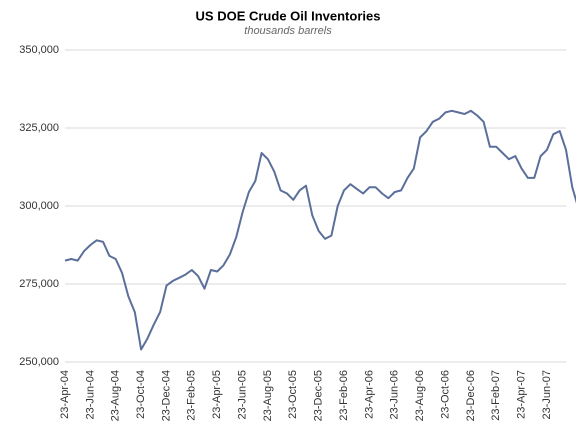 This screenshot has height=432, width=576. Describe the element at coordinates (369, 394) in the screenshot. I see `x-tick-label: 23-Apr-06` at that location.